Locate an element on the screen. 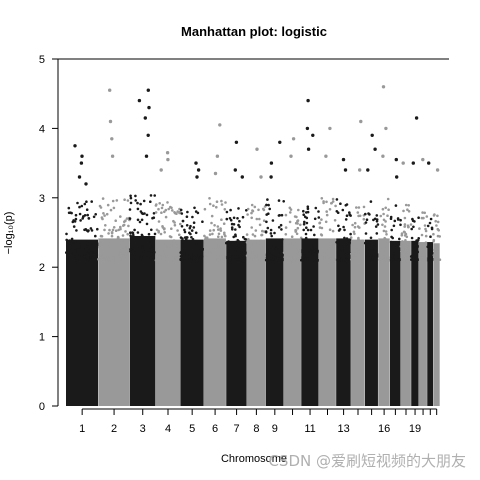 The width and height of the screenshot is (480, 480). x-tick-label: 1 is located at coordinates (82, 429).